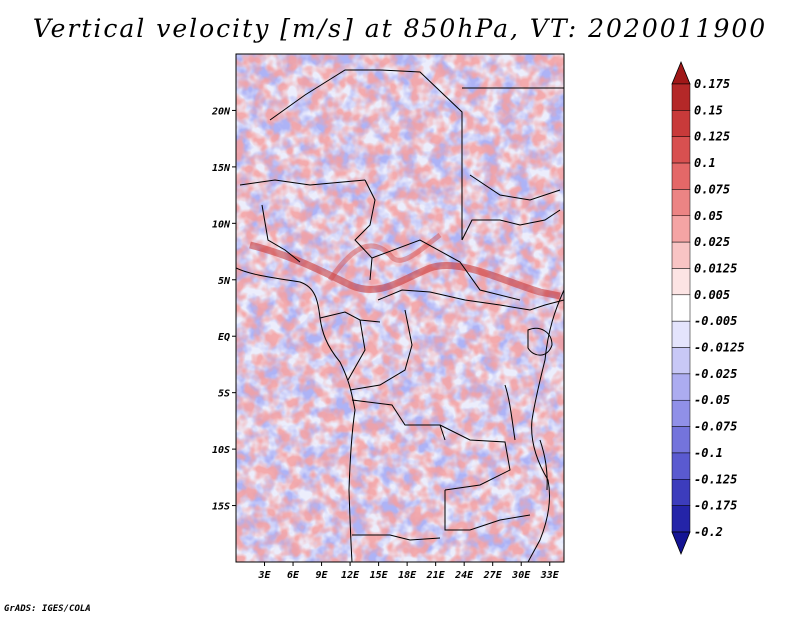 This screenshot has width=800, height=618. I want to click on border-n2, so click(302, 182).